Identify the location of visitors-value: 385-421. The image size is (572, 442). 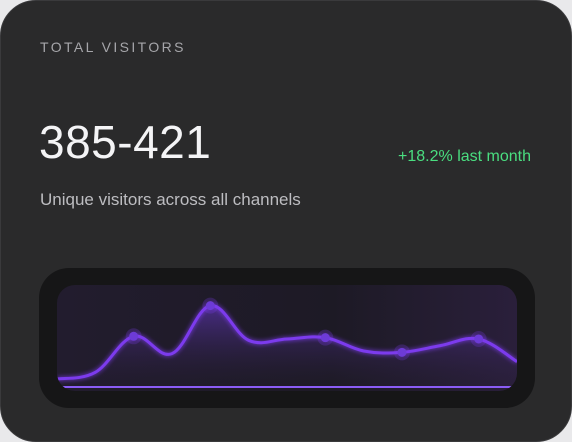
(125, 142).